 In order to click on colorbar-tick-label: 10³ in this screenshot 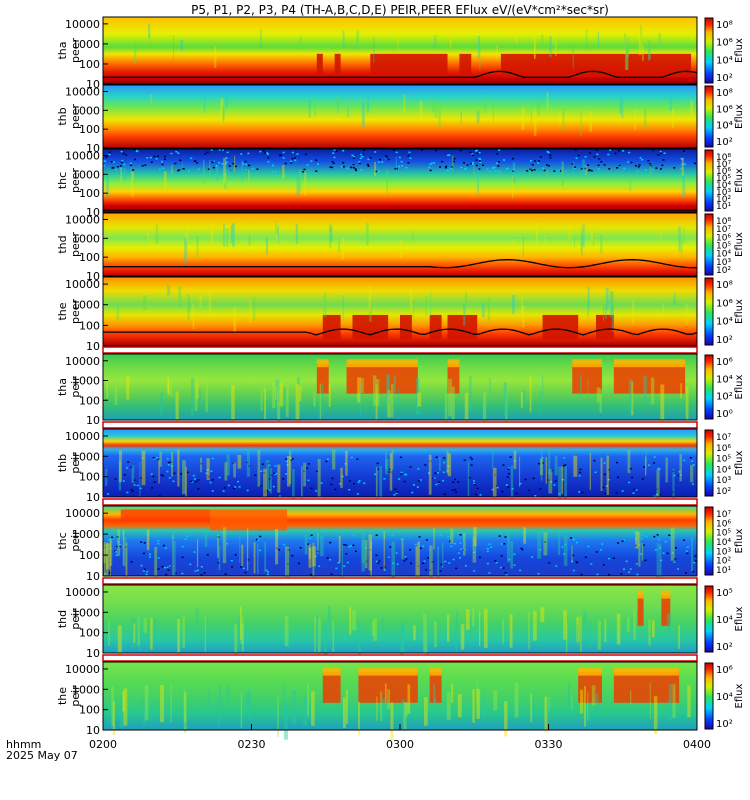, I will do `click(723, 263)`.